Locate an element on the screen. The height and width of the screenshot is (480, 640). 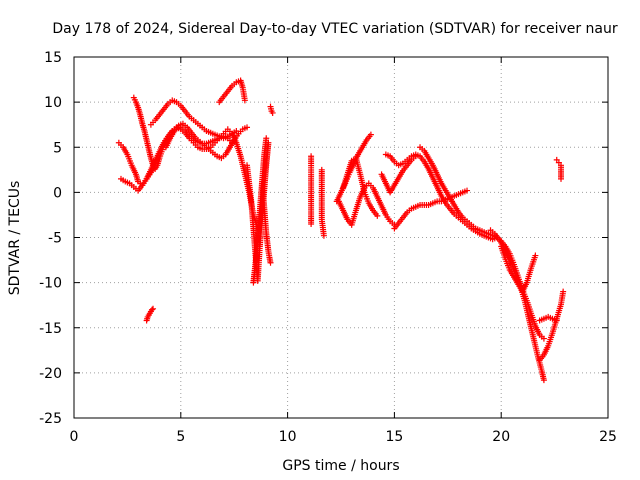
y-tick-label: 15 is located at coordinates (53, 58).